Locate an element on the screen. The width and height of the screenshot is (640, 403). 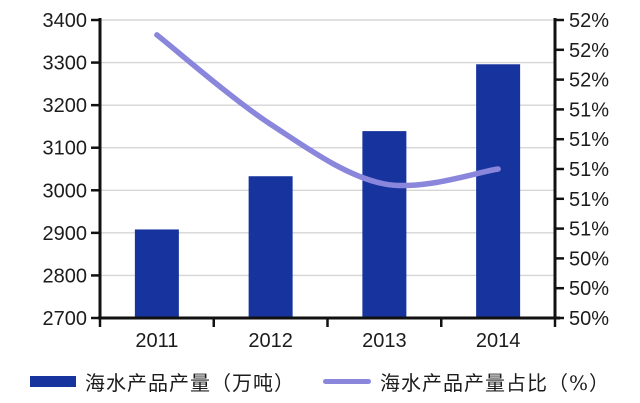
bar-2011 is located at coordinates (156, 273).